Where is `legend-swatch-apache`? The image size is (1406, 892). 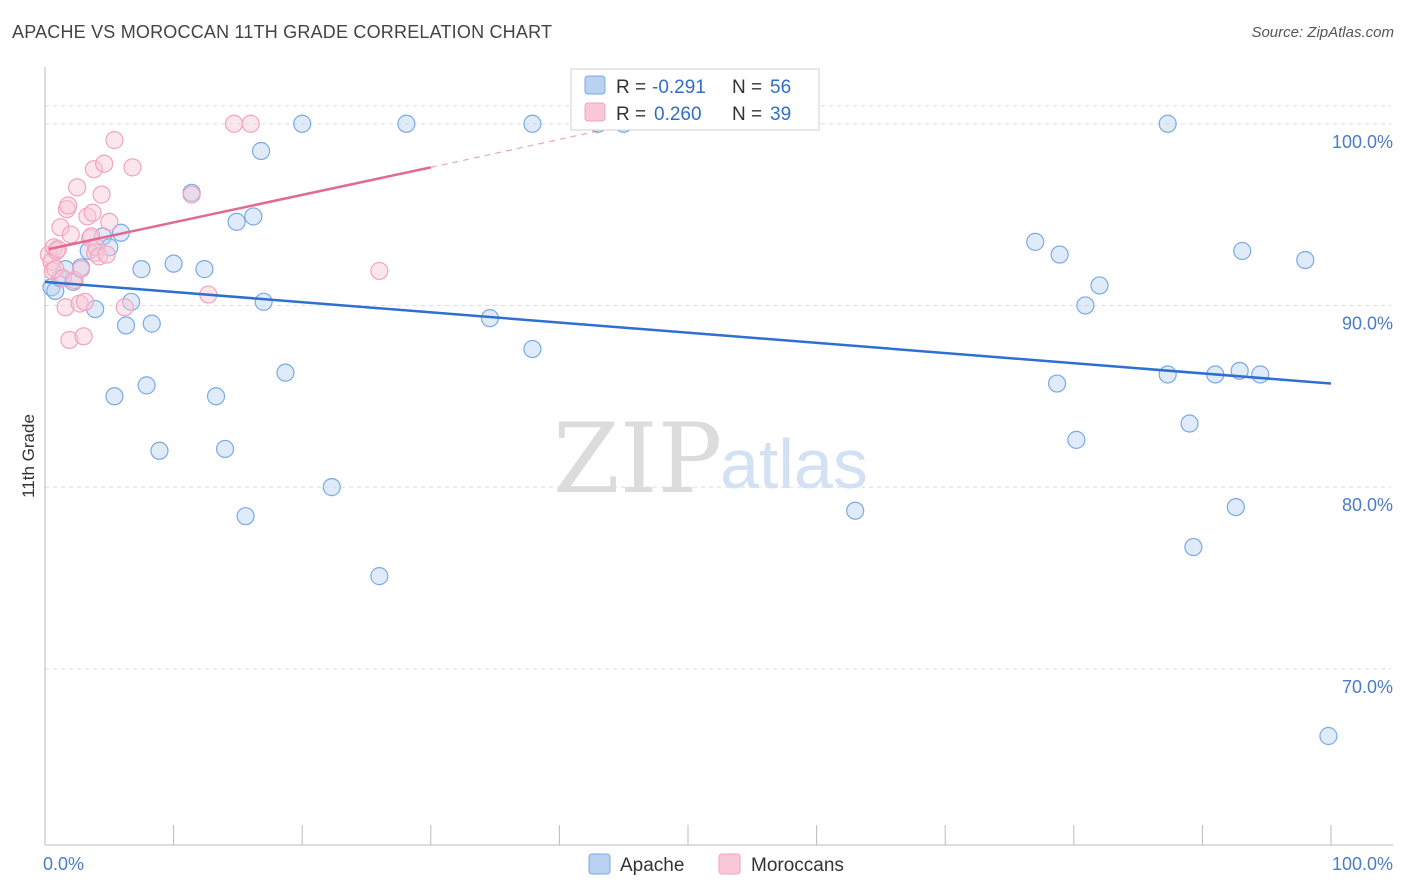 legend-swatch-apache is located at coordinates (595, 85).